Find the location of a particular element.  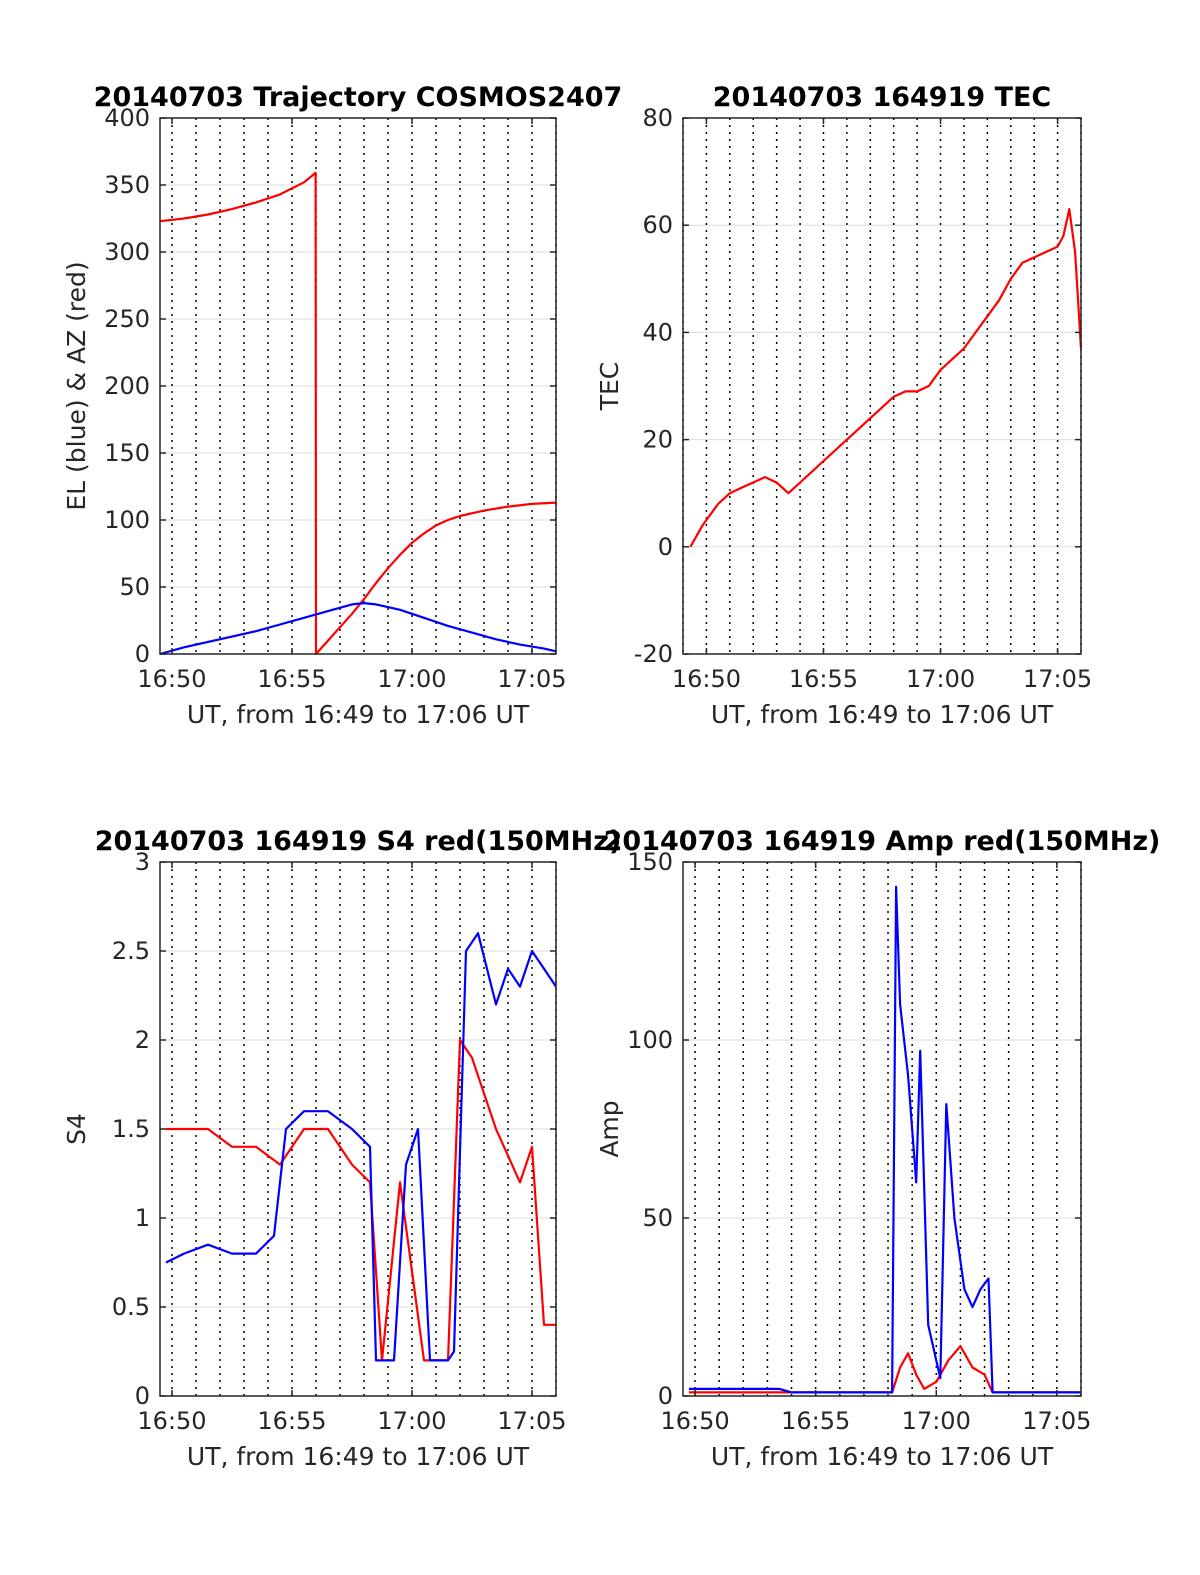

y-tick-label: -20 is located at coordinates (653, 654).